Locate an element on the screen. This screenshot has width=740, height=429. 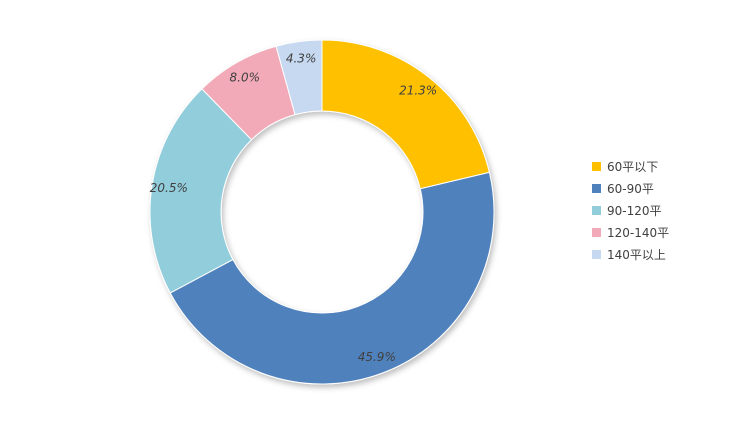
legend-item-1: 60平以下 is located at coordinates (657, 166).